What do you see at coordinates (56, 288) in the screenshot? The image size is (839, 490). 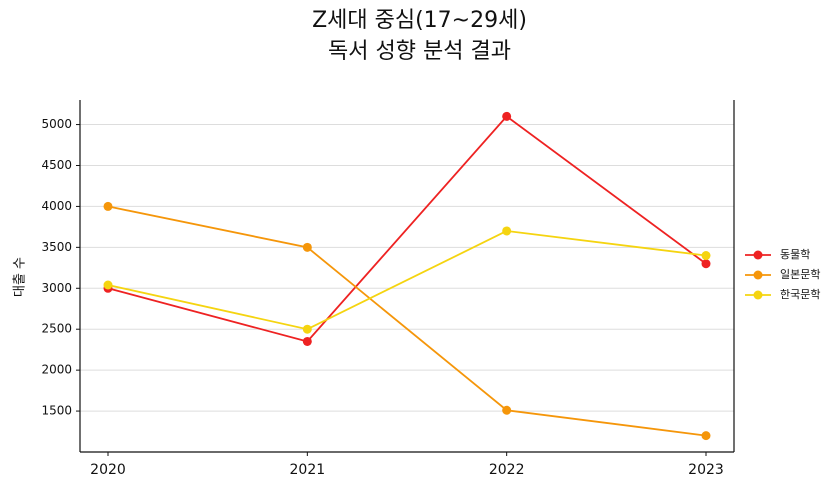 I see `y-tick-label: 3000` at bounding box center [56, 288].